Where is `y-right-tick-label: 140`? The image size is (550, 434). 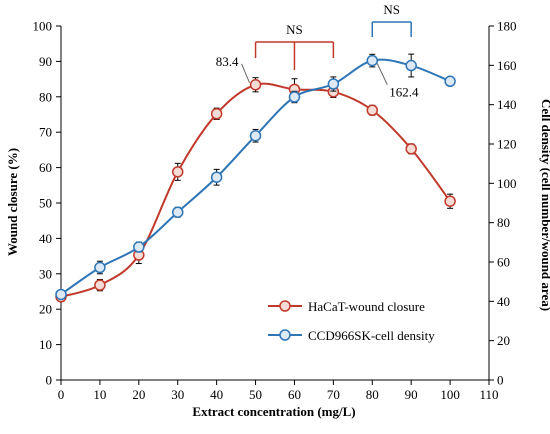 y-right-tick-label: 140 is located at coordinates (507, 104).